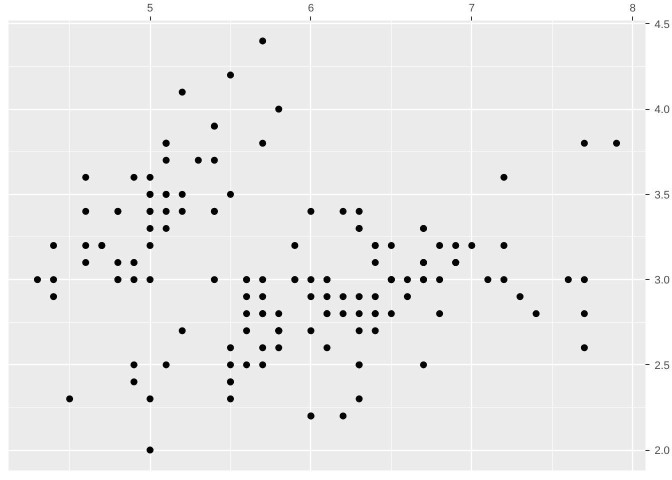 The image size is (672, 480). What do you see at coordinates (662, 24) in the screenshot?
I see `y-tick-label: 4.5` at bounding box center [662, 24].